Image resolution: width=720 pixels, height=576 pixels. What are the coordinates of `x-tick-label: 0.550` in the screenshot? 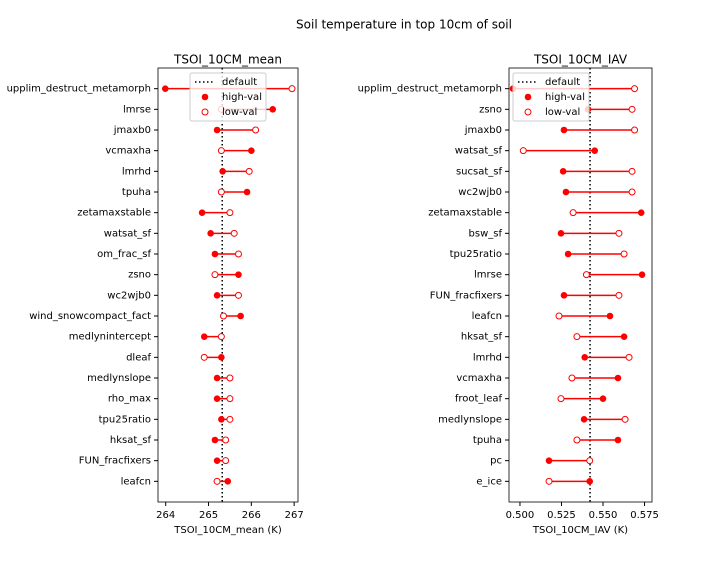 It's located at (603, 515).